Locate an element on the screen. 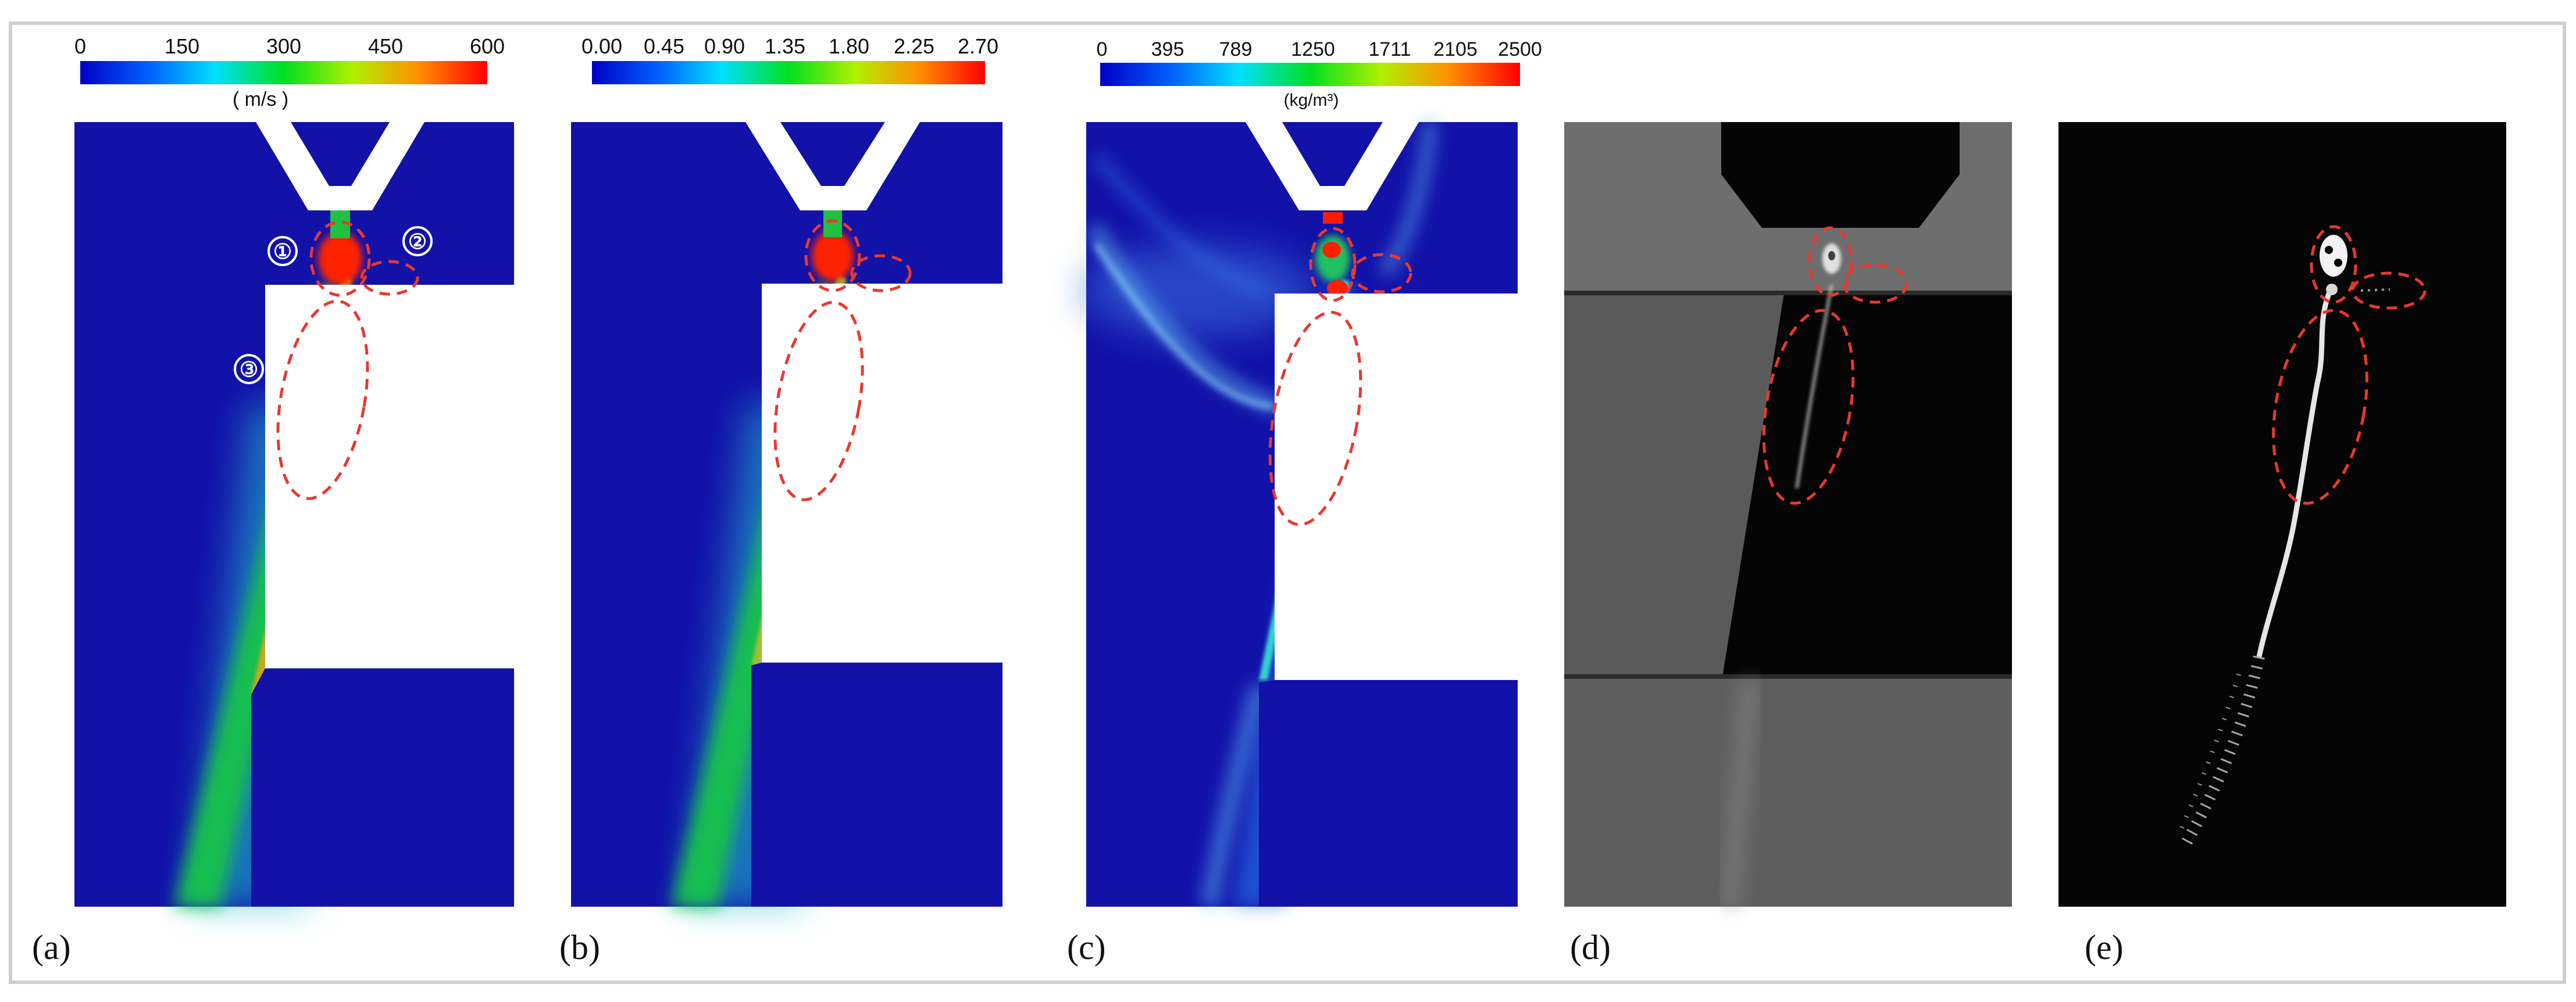 The height and width of the screenshot is (1002, 2576). colorbar-b-tick: 0.45 is located at coordinates (664, 46).